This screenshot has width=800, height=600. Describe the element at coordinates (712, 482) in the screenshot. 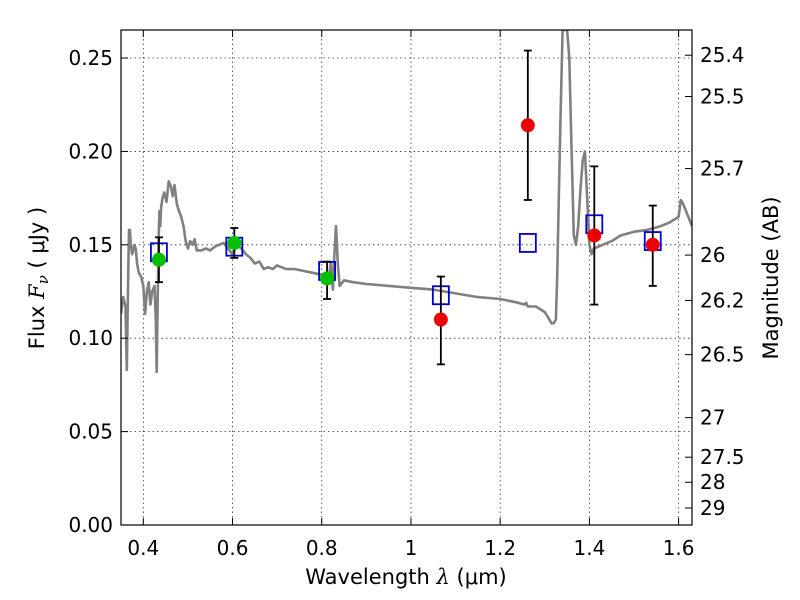

I see `y2-tick-label: 28` at that location.